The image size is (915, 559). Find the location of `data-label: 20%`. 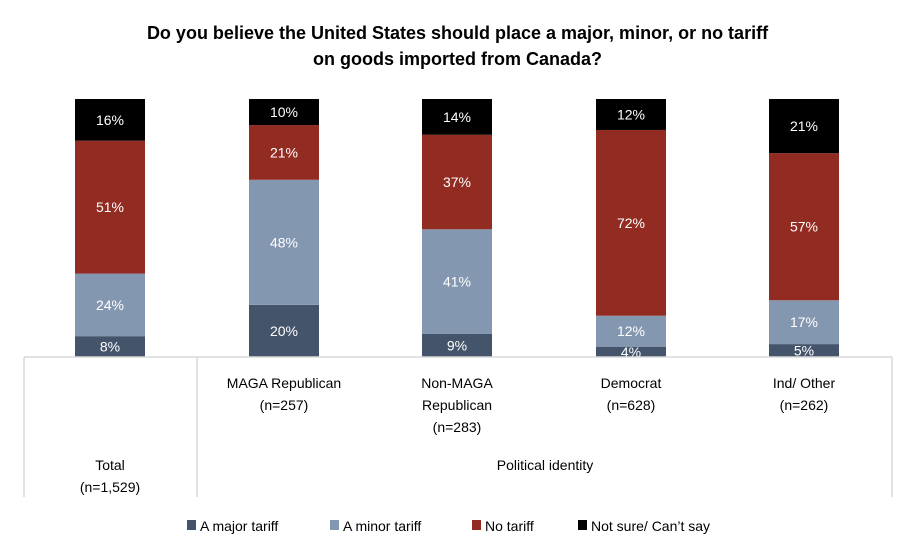

data-label: 20% is located at coordinates (284, 331).